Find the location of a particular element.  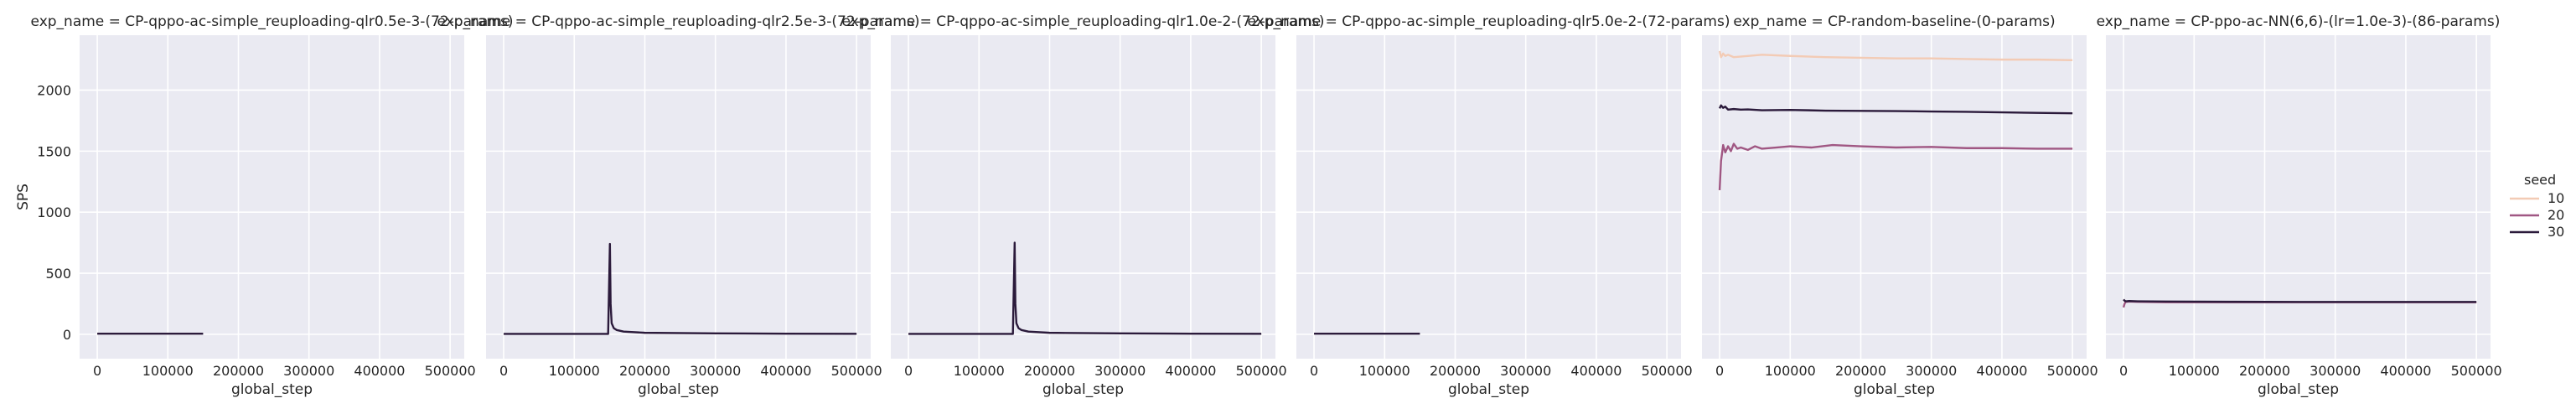

y-tick-label: 1500 is located at coordinates (54, 151).